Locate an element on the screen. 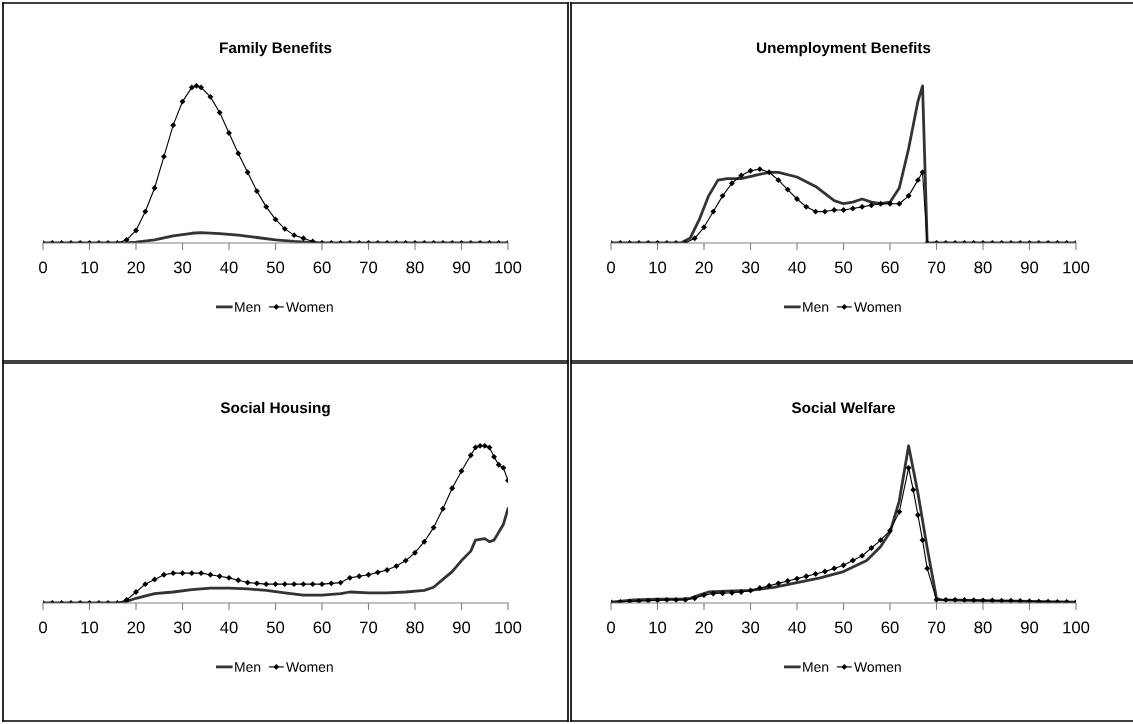 The height and width of the screenshot is (724, 1133). chart-title: Unemployment Benefits is located at coordinates (843, 49).